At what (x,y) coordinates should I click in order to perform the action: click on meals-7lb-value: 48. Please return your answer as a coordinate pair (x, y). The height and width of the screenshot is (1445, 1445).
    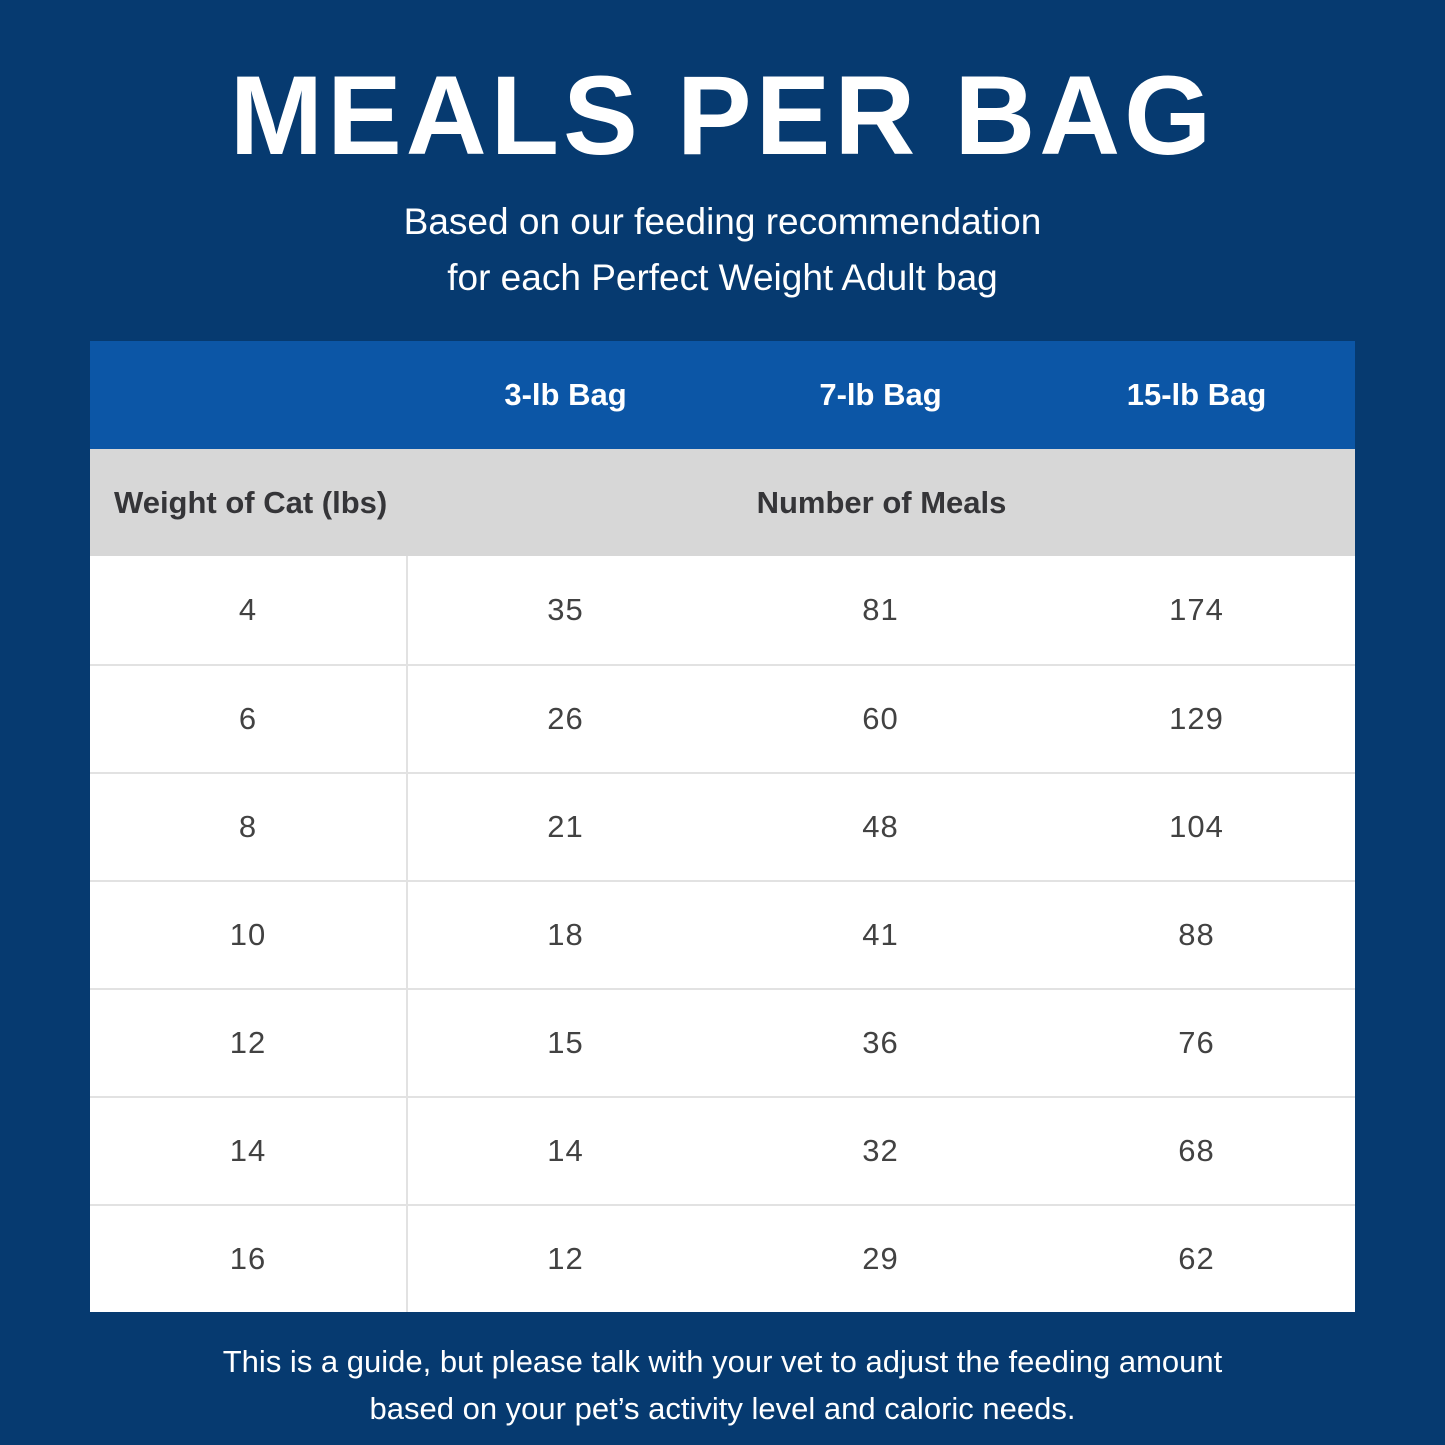
    Looking at the image, I should click on (880, 826).